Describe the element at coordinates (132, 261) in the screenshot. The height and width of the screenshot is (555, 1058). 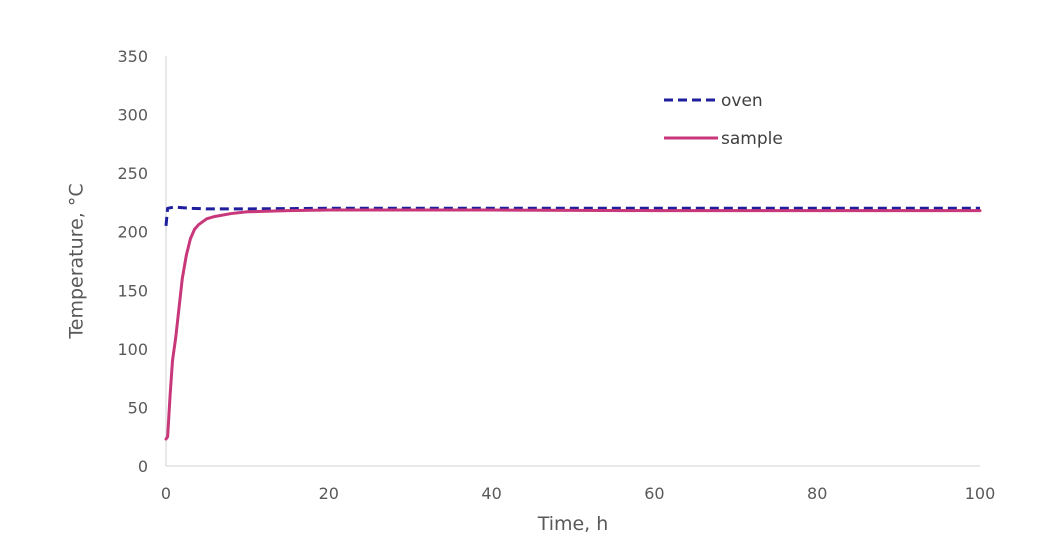
I see `y-axis-tick-labels: 0 50 100 150 200 250 300 350` at that location.